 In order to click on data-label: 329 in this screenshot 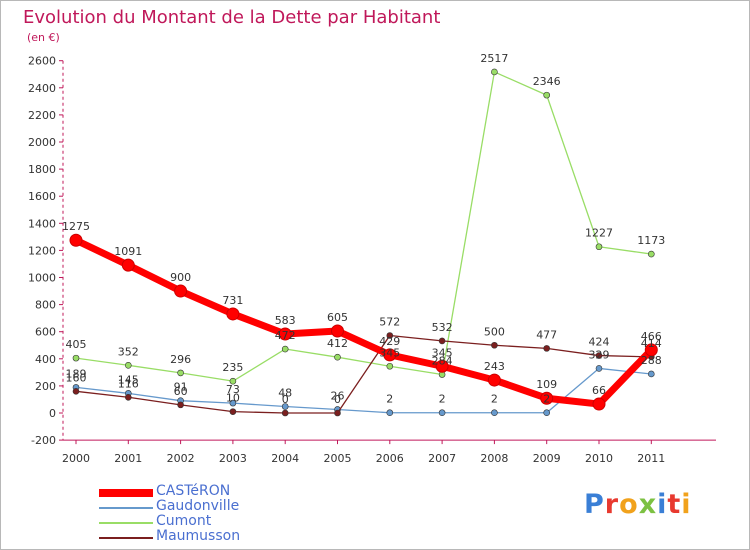, I will do `click(599, 354)`.